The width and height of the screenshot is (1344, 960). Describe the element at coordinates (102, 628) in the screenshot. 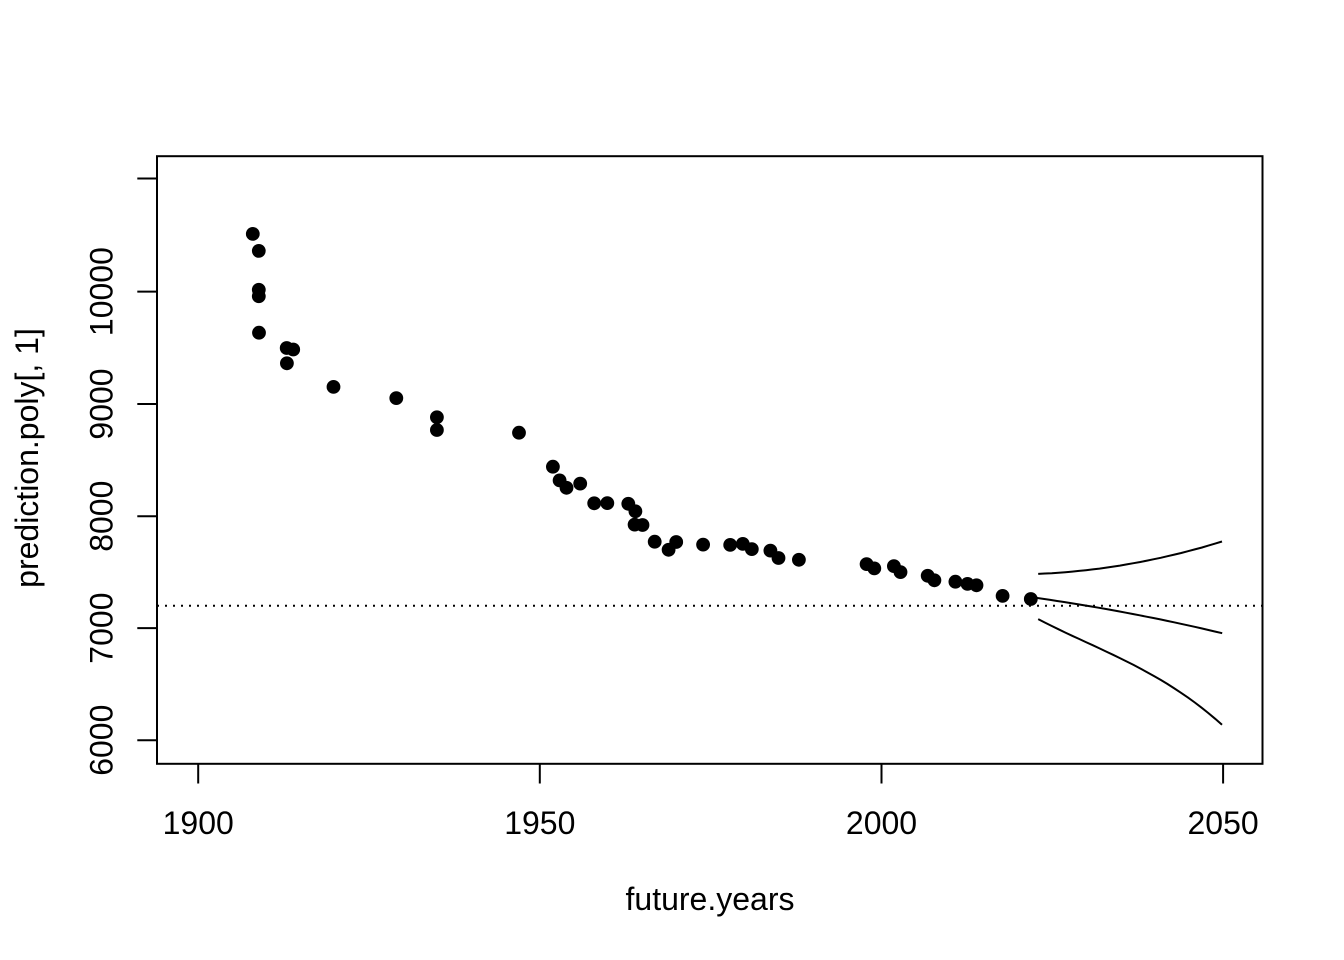

I see `svg-text: 7000` at that location.